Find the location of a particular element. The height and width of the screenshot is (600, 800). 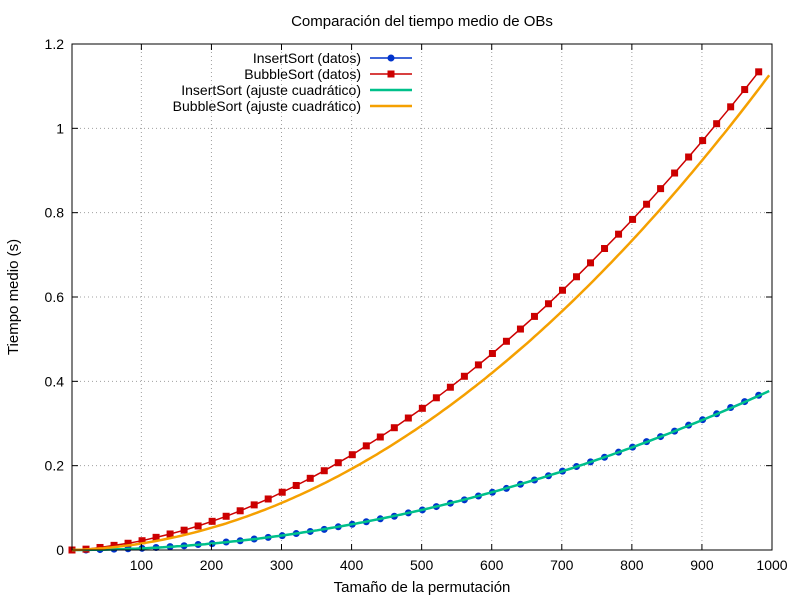

x-tick-label: 600 is located at coordinates (492, 565).